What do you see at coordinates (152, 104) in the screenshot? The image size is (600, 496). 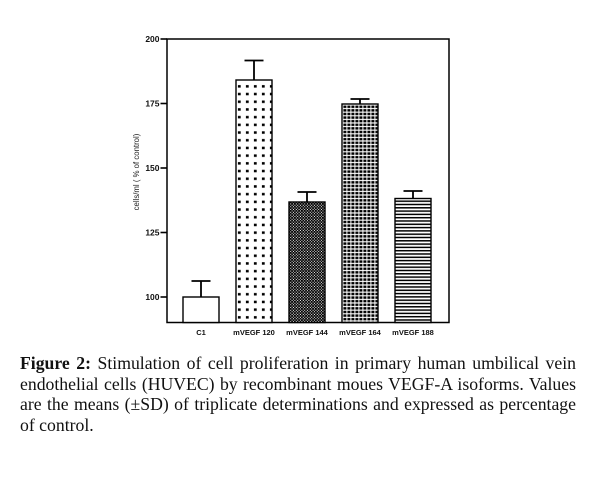 I see `svg-text: 175` at bounding box center [152, 104].